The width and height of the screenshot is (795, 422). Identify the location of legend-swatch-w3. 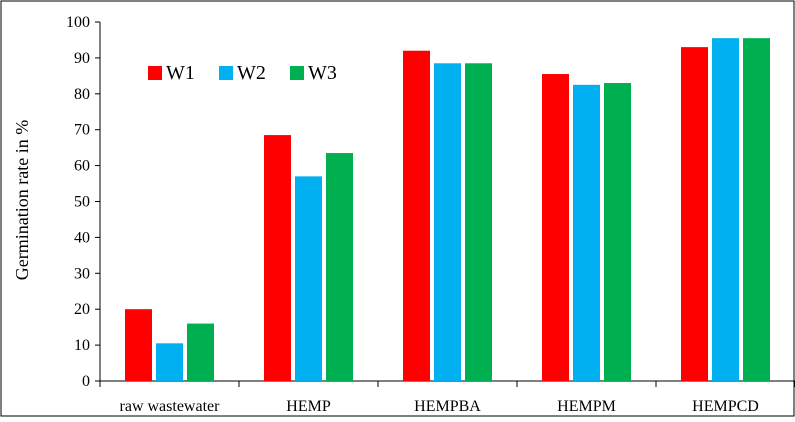
(297, 73).